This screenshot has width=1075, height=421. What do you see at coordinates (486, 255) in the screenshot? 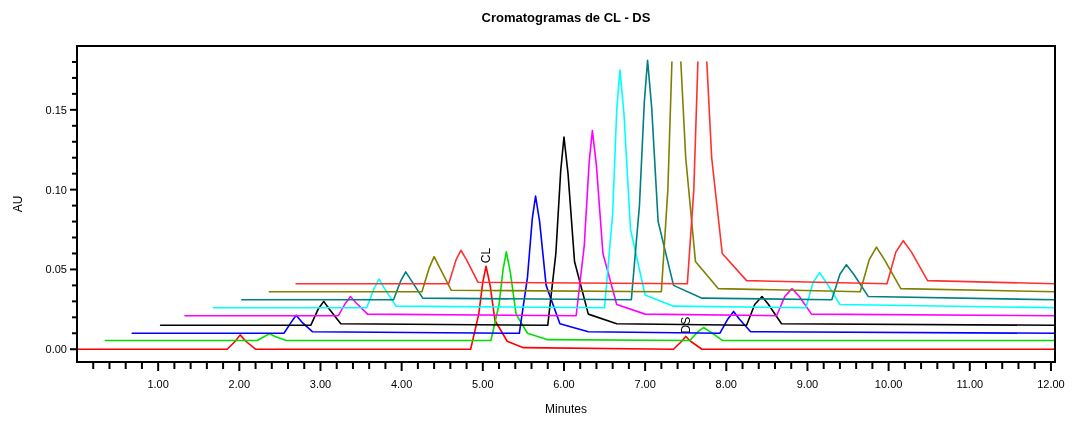
I see `annotation: CL` at bounding box center [486, 255].